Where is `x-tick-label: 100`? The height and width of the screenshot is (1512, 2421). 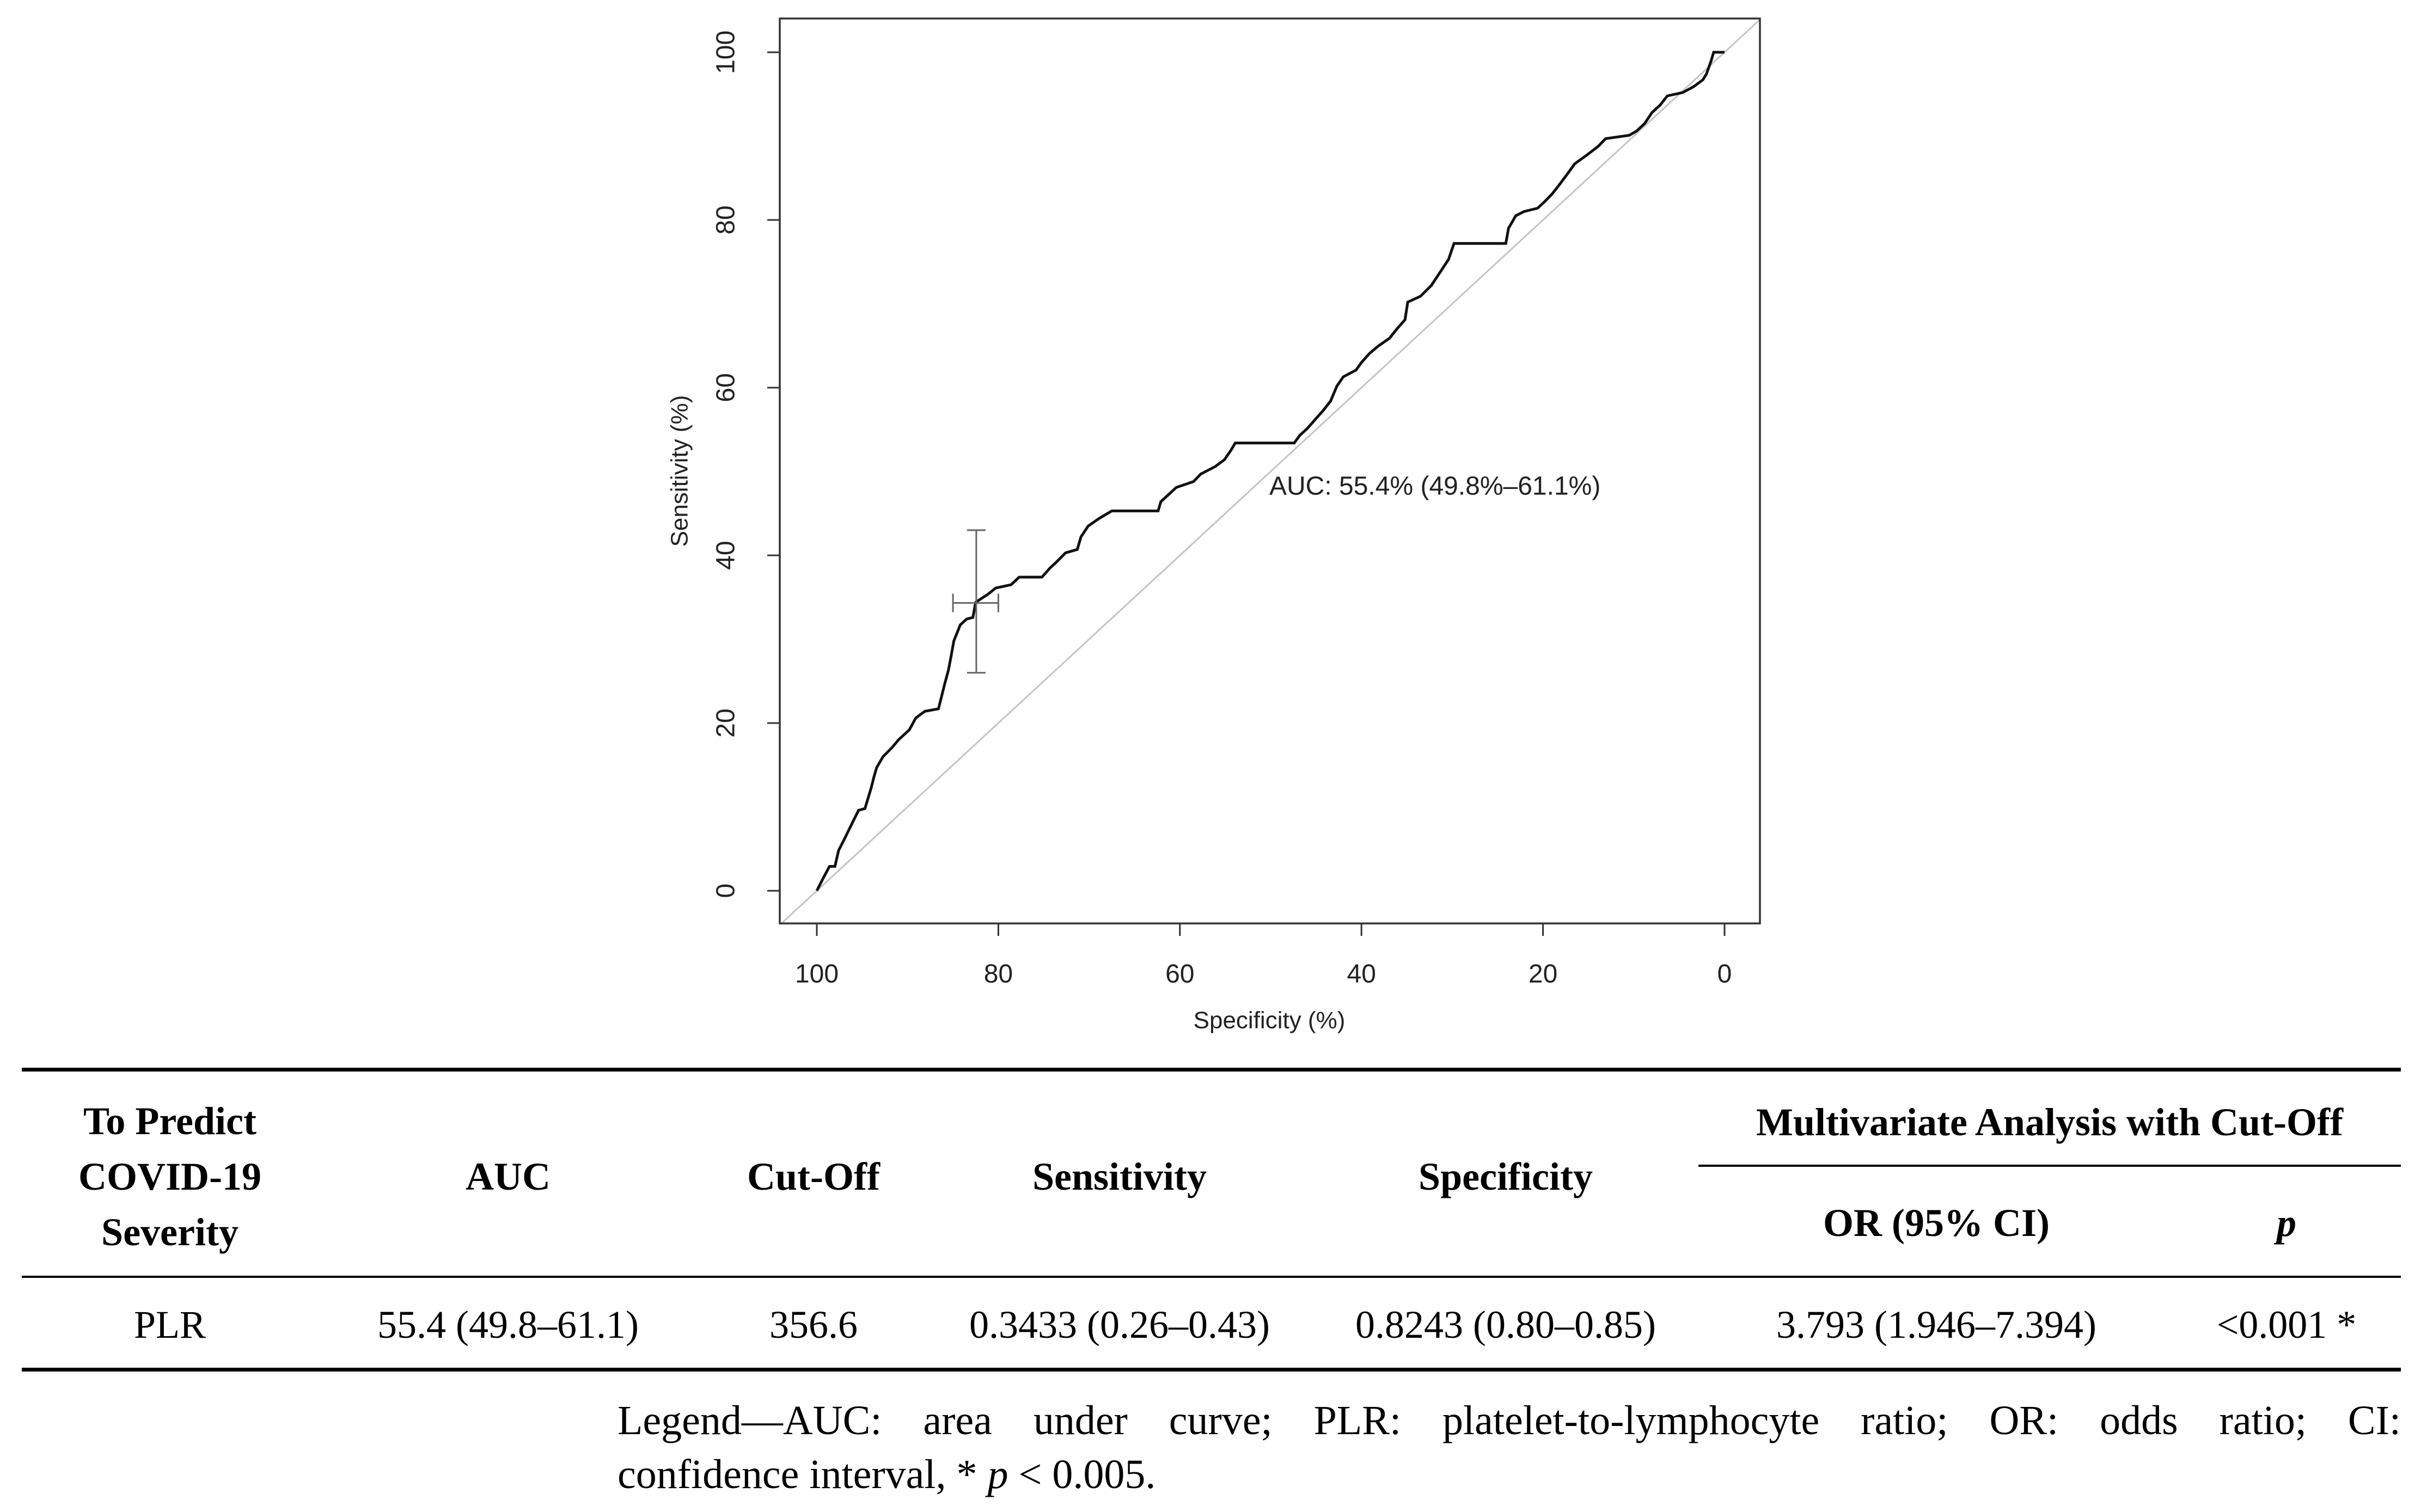 x-tick-label: 100 is located at coordinates (817, 974).